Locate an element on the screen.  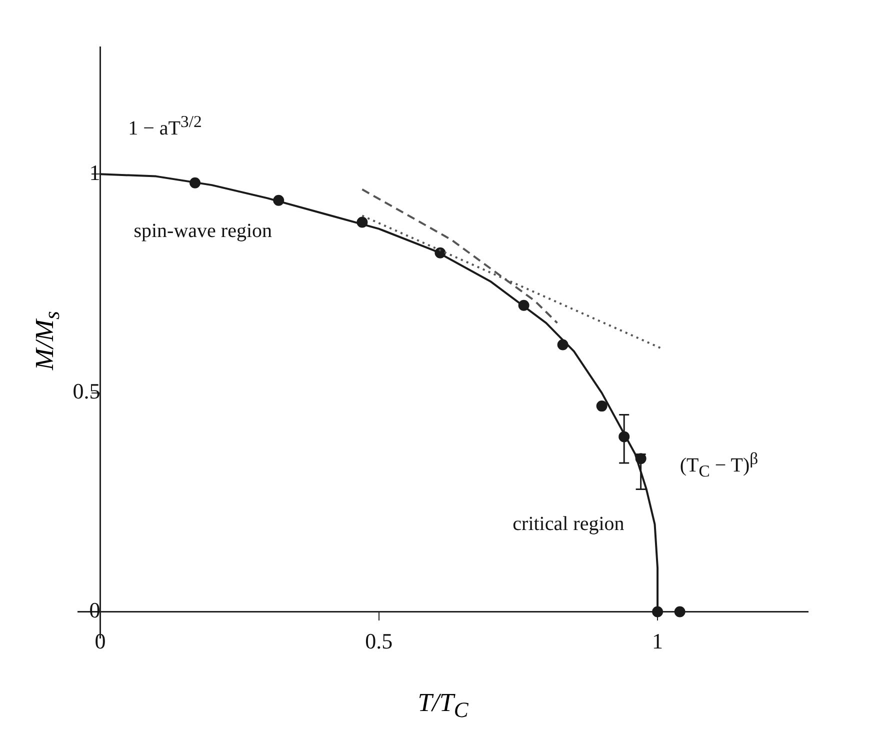
x-axis-title: T/T$_{C}$ is located at coordinates (443, 706).